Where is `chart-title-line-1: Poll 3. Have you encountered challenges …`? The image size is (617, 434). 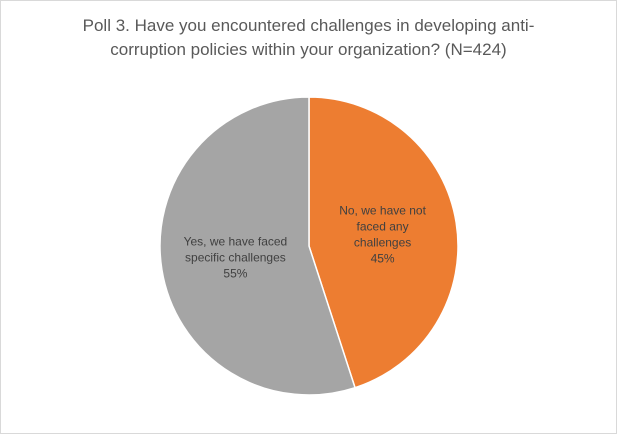
chart-title-line-1: Poll 3. Have you encountered challenges … is located at coordinates (308, 25).